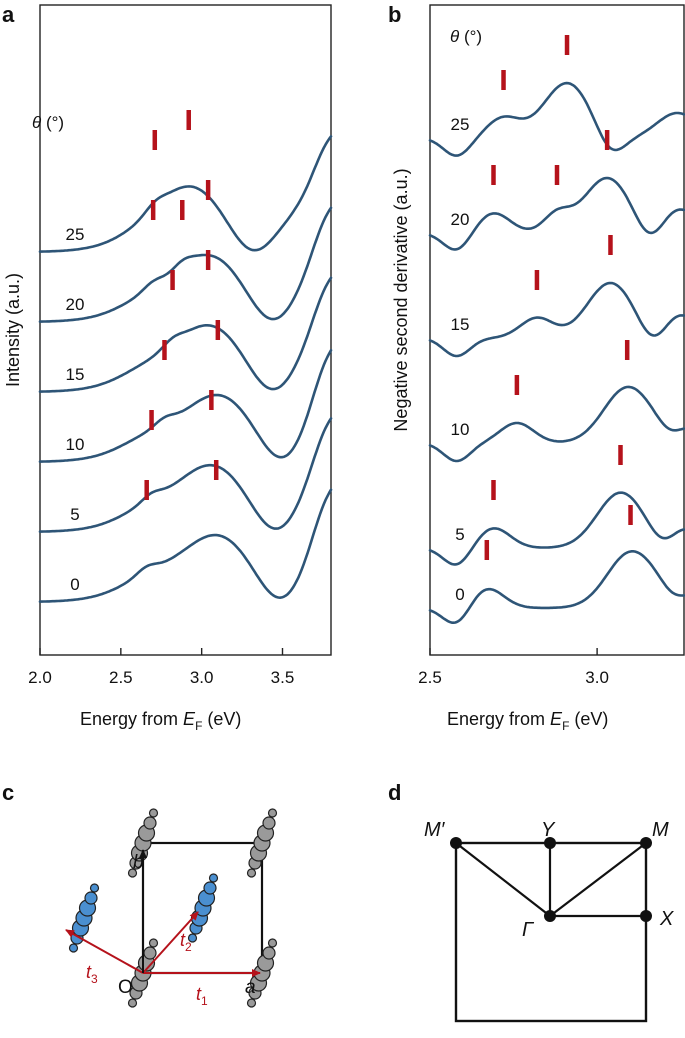 Image resolution: width=685 pixels, height=1038 pixels. I want to click on kpoint-x, so click(646, 916).